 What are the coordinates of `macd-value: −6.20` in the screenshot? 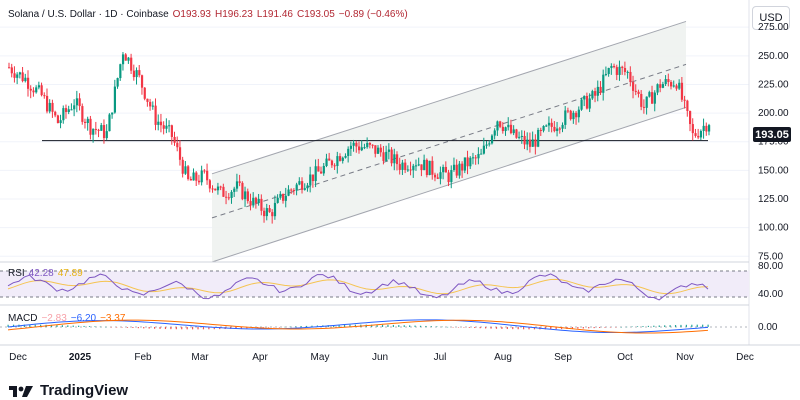 It's located at (83, 318).